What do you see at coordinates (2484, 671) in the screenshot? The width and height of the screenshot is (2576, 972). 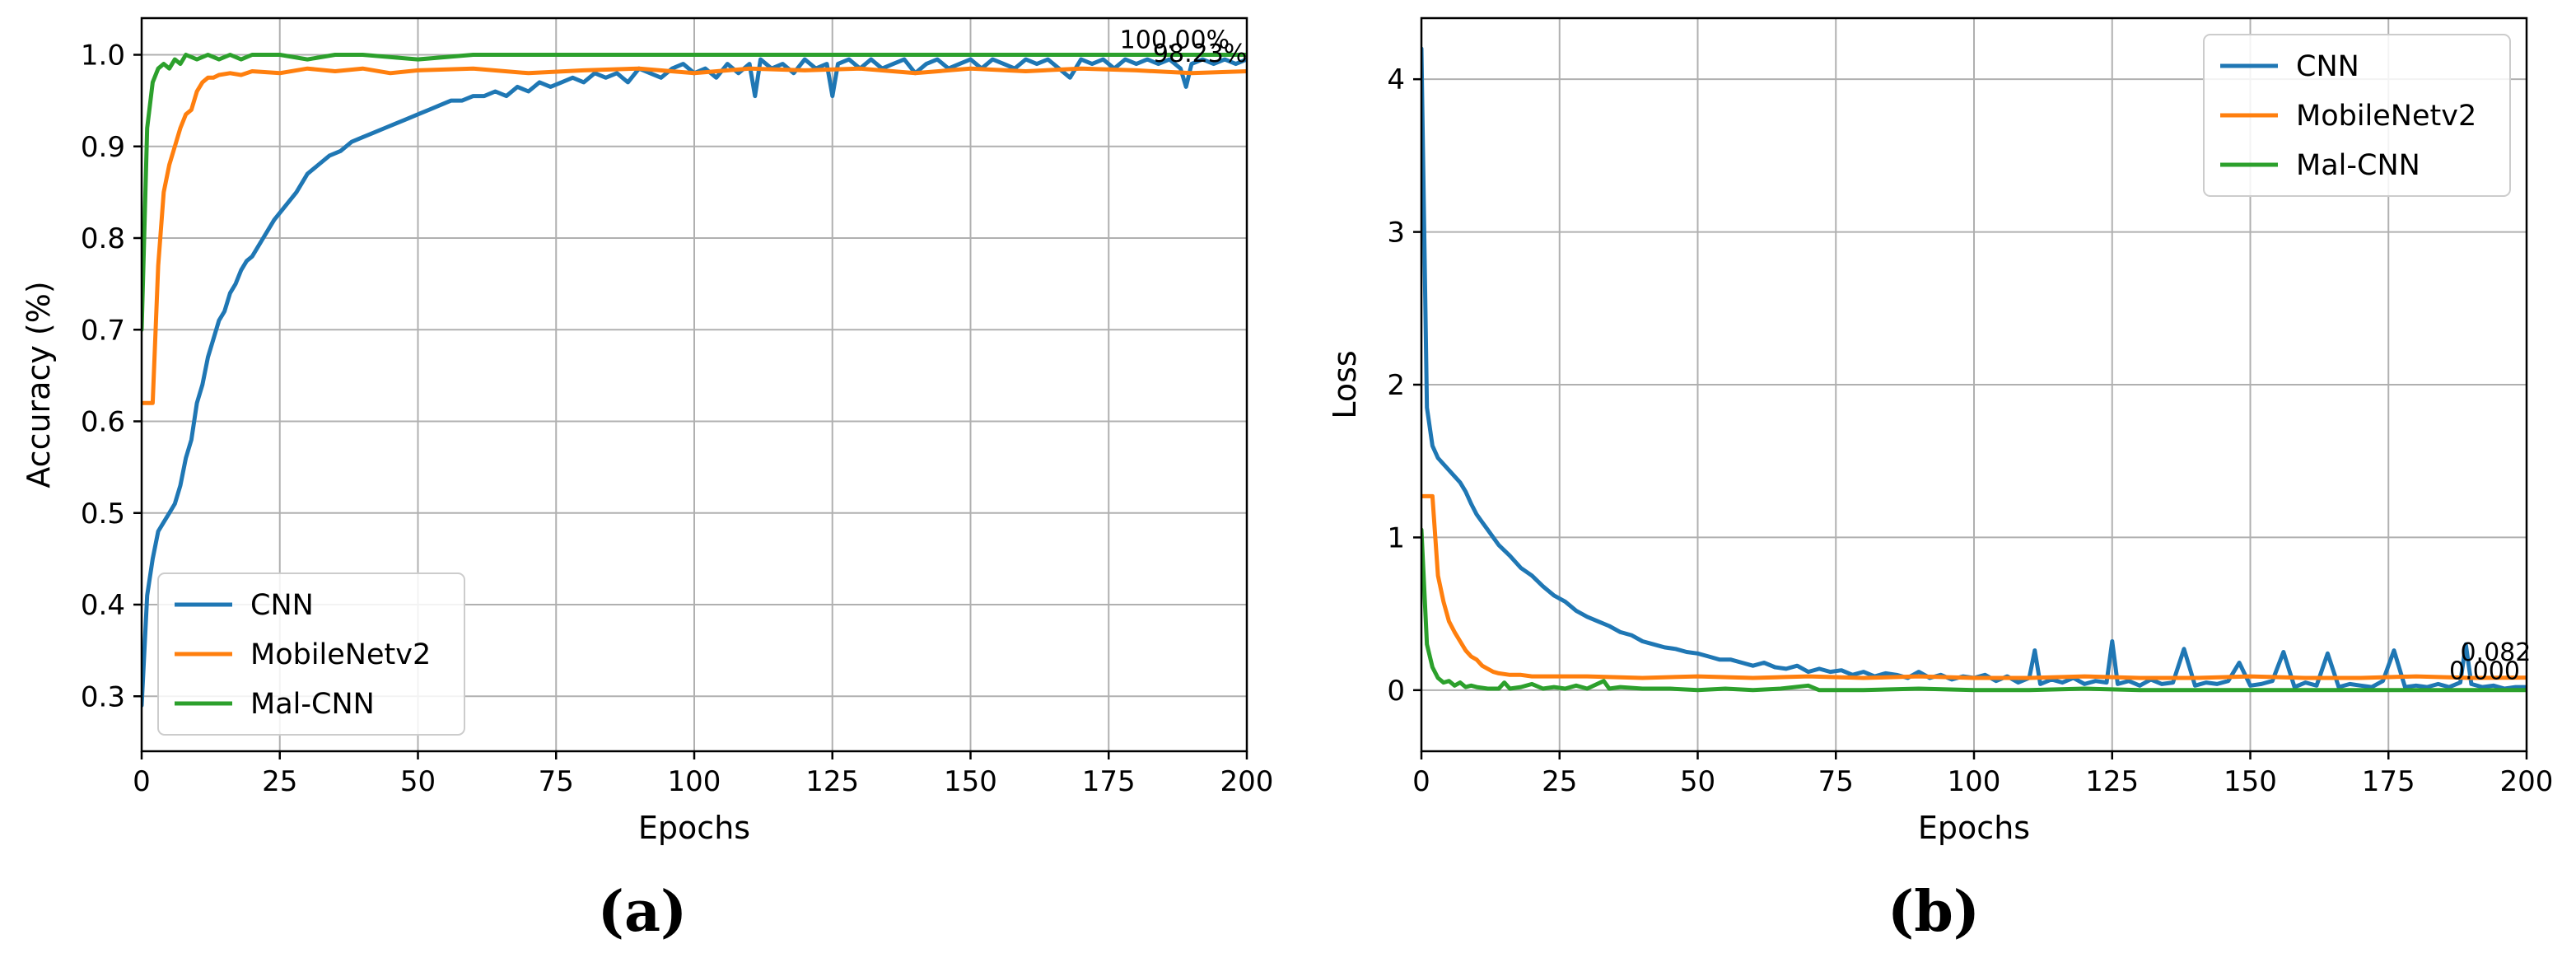 I see `final-value-annotation: 0.000` at bounding box center [2484, 671].